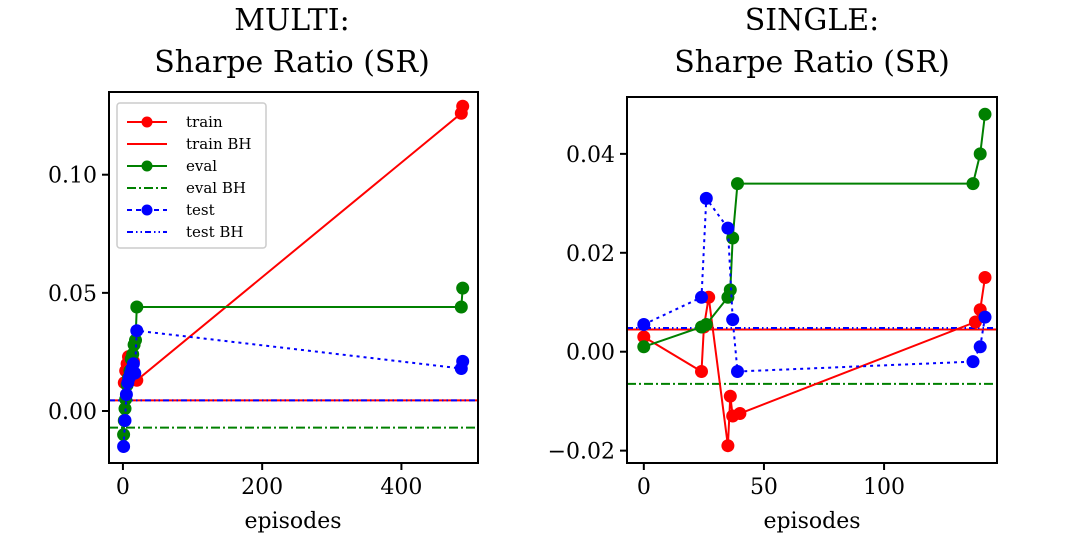  Describe the element at coordinates (218, 144) in the screenshot. I see `legend-label: train BH` at that location.